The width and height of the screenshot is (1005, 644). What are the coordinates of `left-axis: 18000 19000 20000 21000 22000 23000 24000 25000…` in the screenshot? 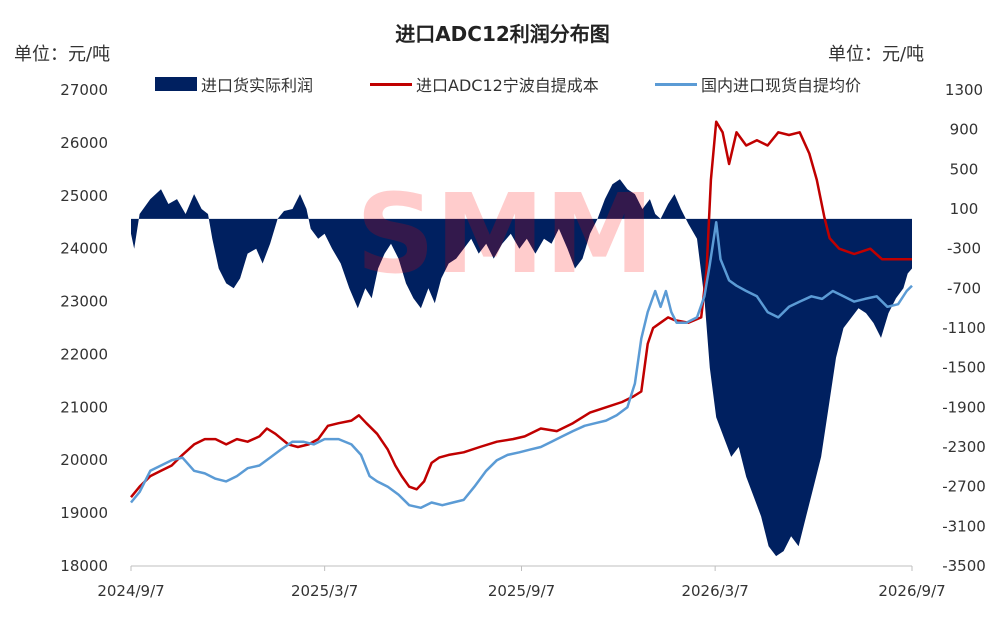 It's located at (84, 328).